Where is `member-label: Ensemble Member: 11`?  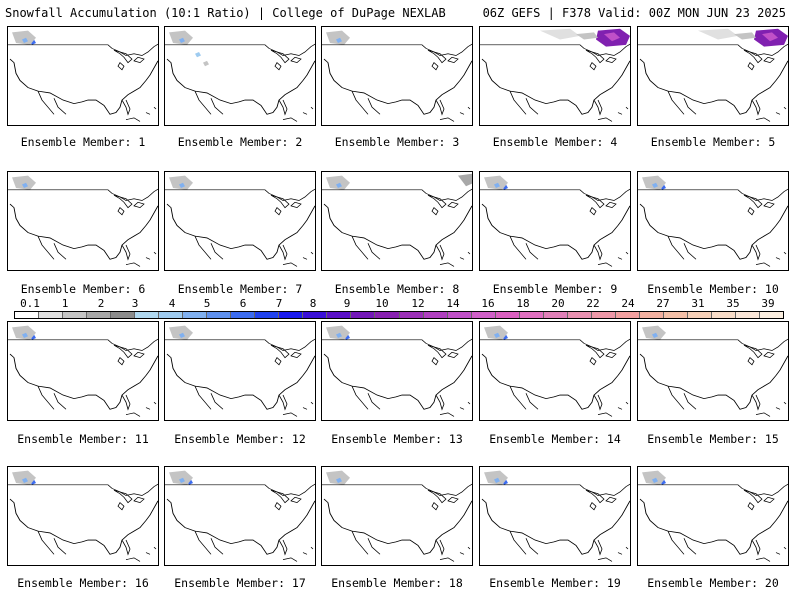
member-label: Ensemble Member: 11 is located at coordinates (83, 439).